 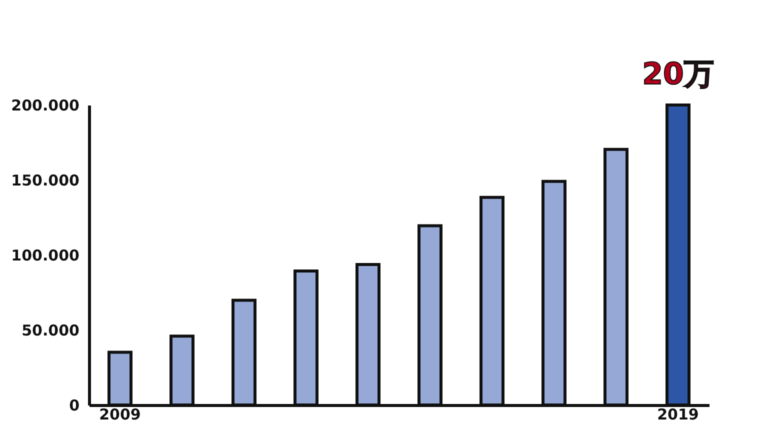 I want to click on y-tick-label: 0, so click(x=74, y=405).